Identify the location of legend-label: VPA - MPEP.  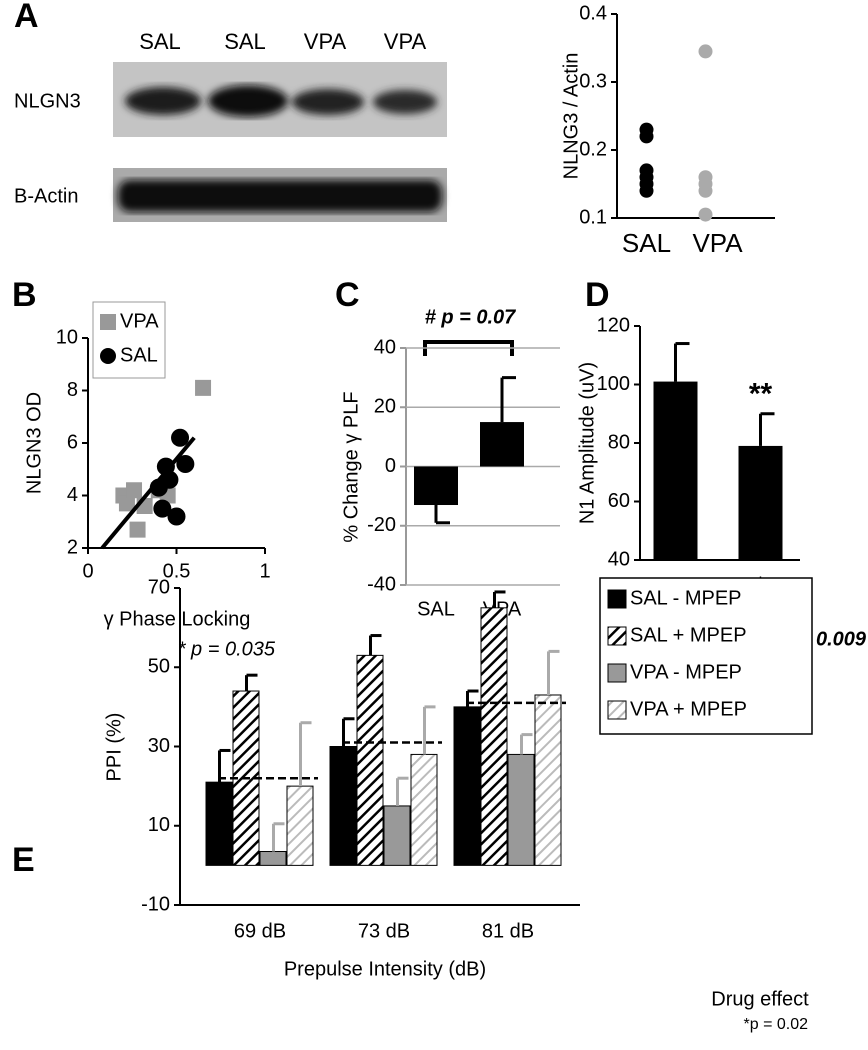
(686, 672).